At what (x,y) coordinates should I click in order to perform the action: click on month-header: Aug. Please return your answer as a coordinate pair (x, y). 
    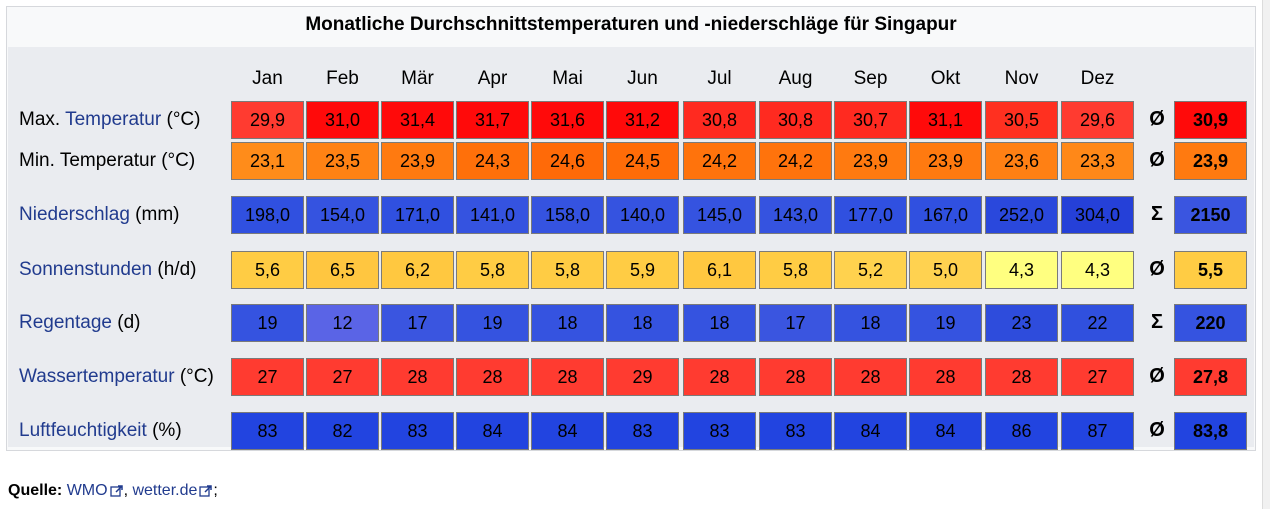
    Looking at the image, I should click on (795, 78).